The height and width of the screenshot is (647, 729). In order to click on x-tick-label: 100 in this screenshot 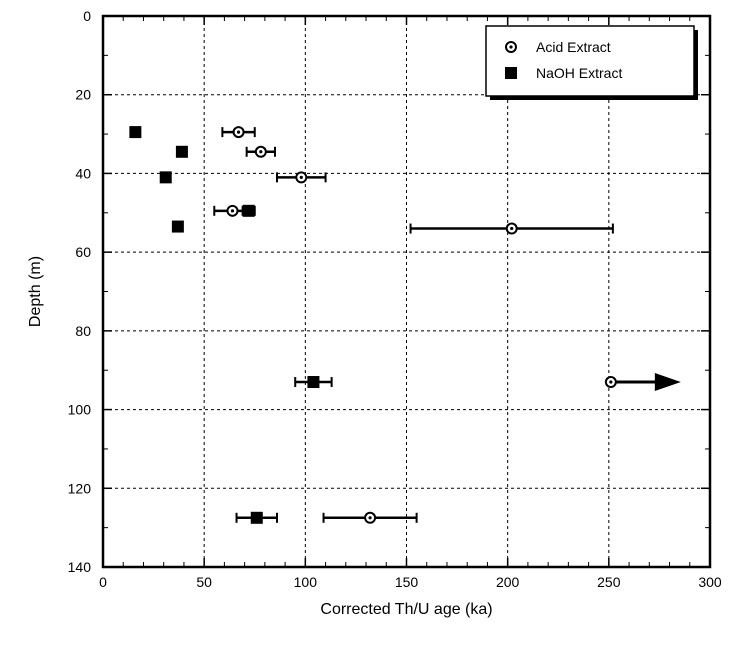, I will do `click(306, 582)`.